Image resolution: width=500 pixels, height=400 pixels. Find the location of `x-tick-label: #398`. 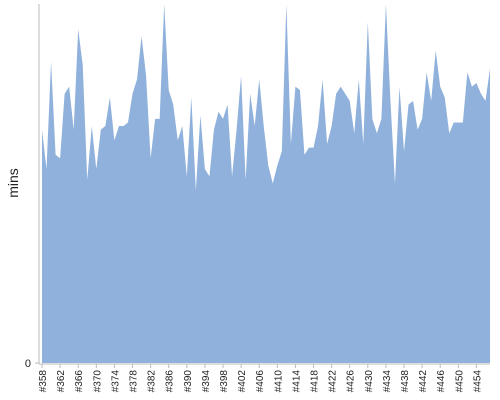

x-tick-label: #398 is located at coordinates (224, 381).